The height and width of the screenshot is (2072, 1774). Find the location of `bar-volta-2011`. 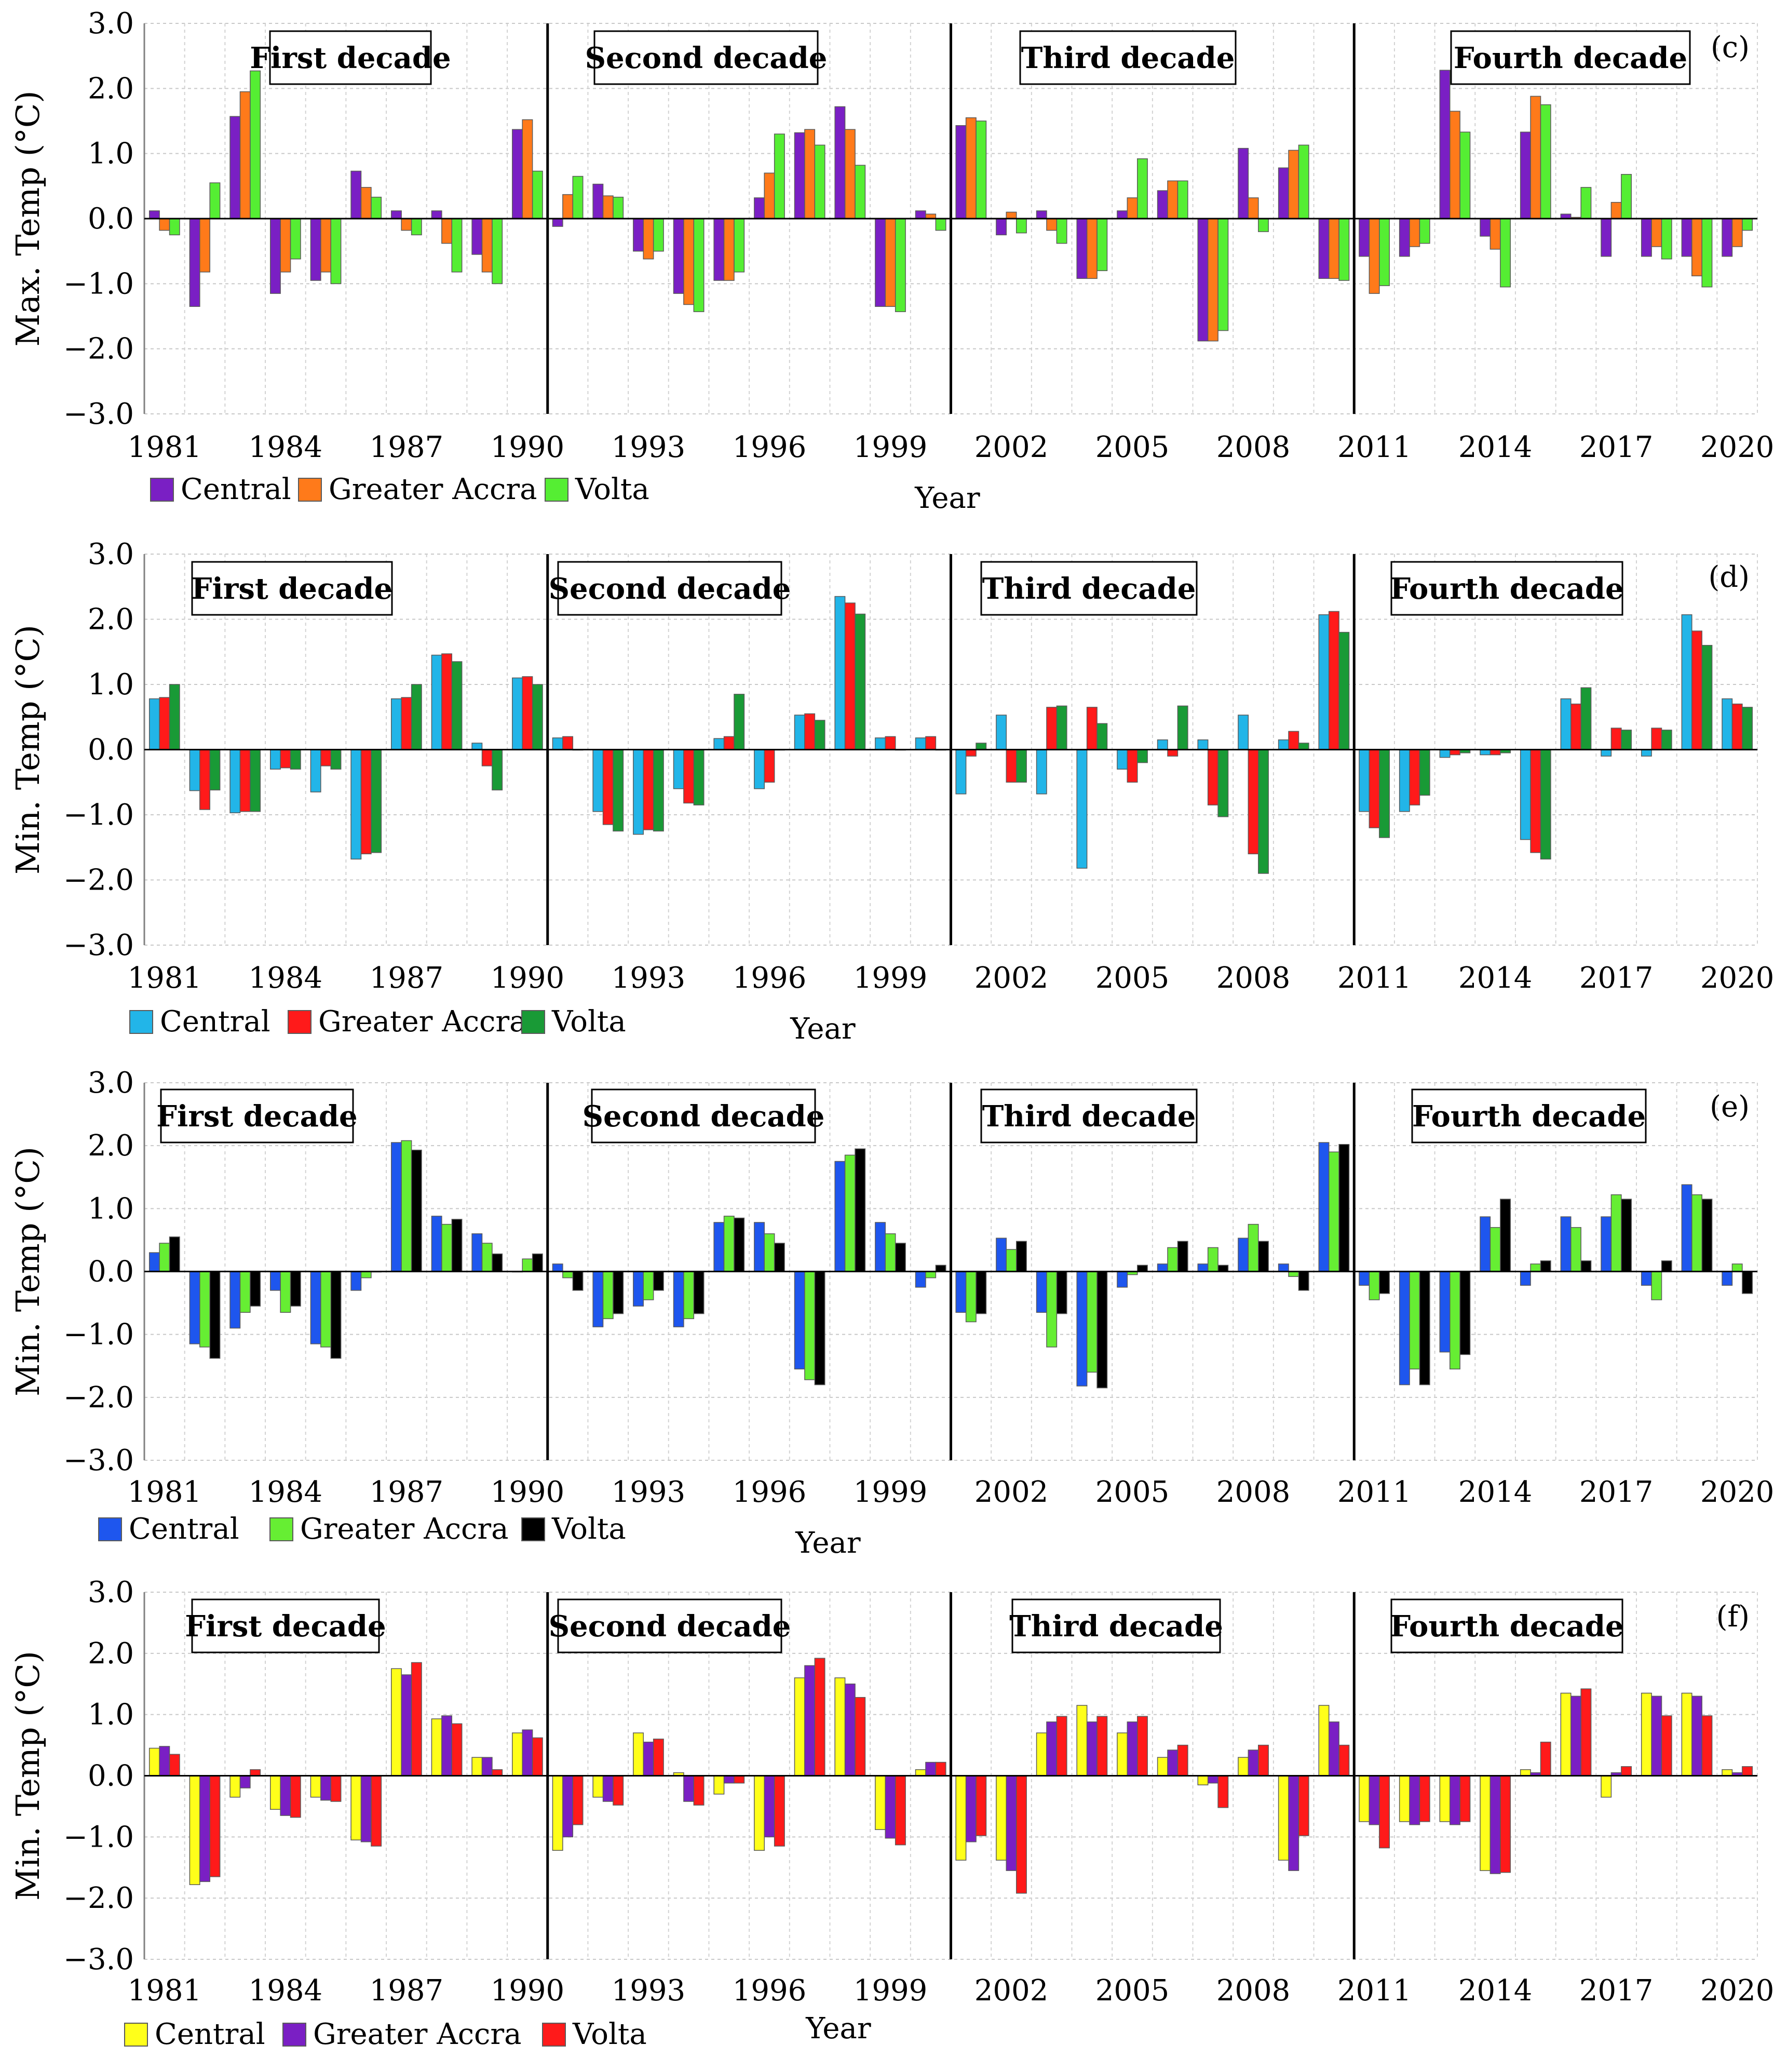

bar-volta-2011 is located at coordinates (1384, 252).